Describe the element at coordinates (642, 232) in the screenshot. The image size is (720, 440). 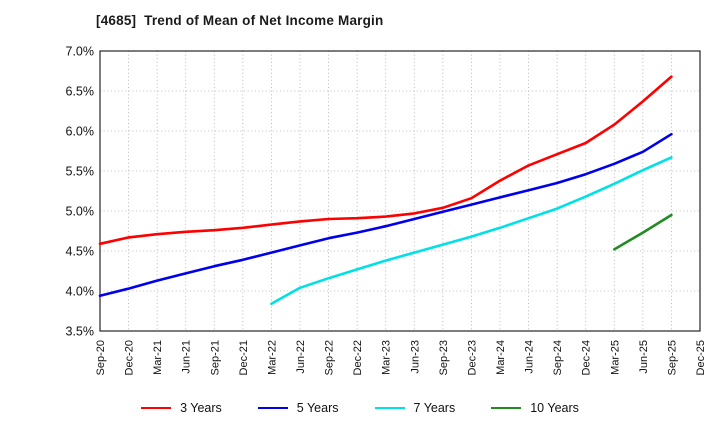
I see `series-line-10-years` at that location.